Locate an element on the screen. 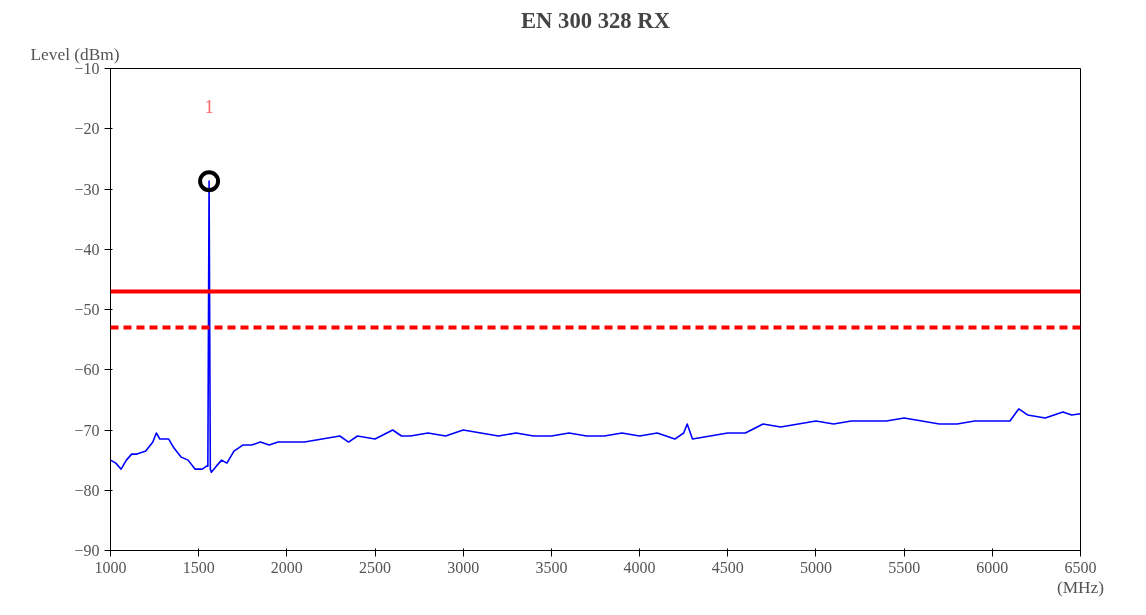 This screenshot has height=615, width=1146. y-tick-label: −70 is located at coordinates (87, 430).